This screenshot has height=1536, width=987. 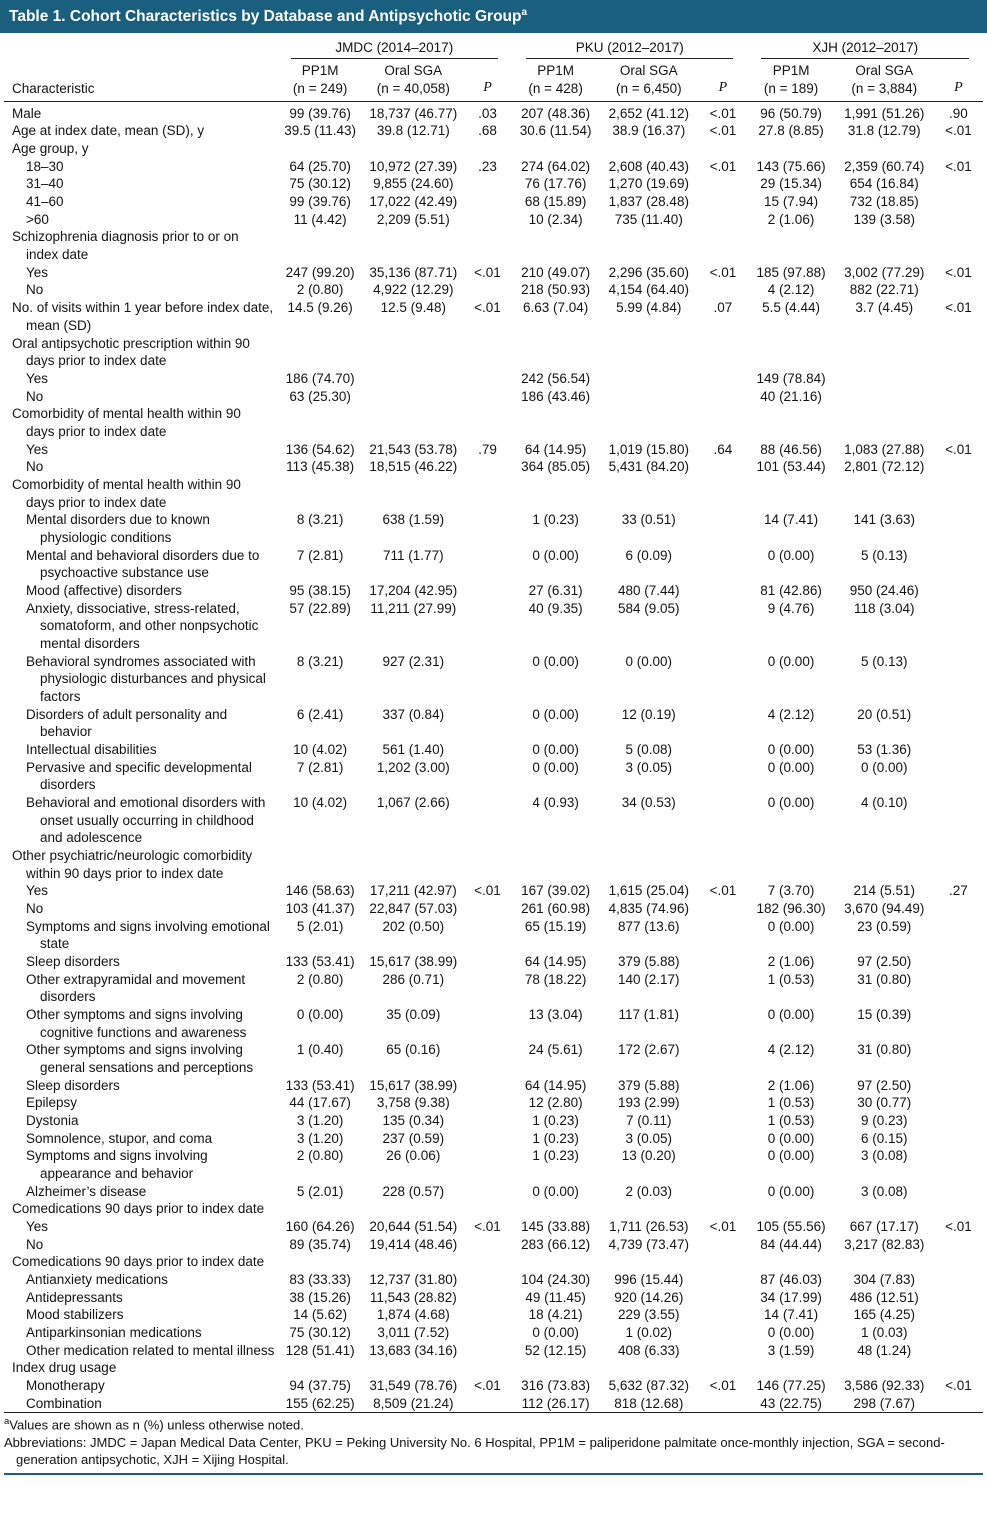 What do you see at coordinates (556, 1244) in the screenshot?
I see `value-cell: 283 (66.12)` at bounding box center [556, 1244].